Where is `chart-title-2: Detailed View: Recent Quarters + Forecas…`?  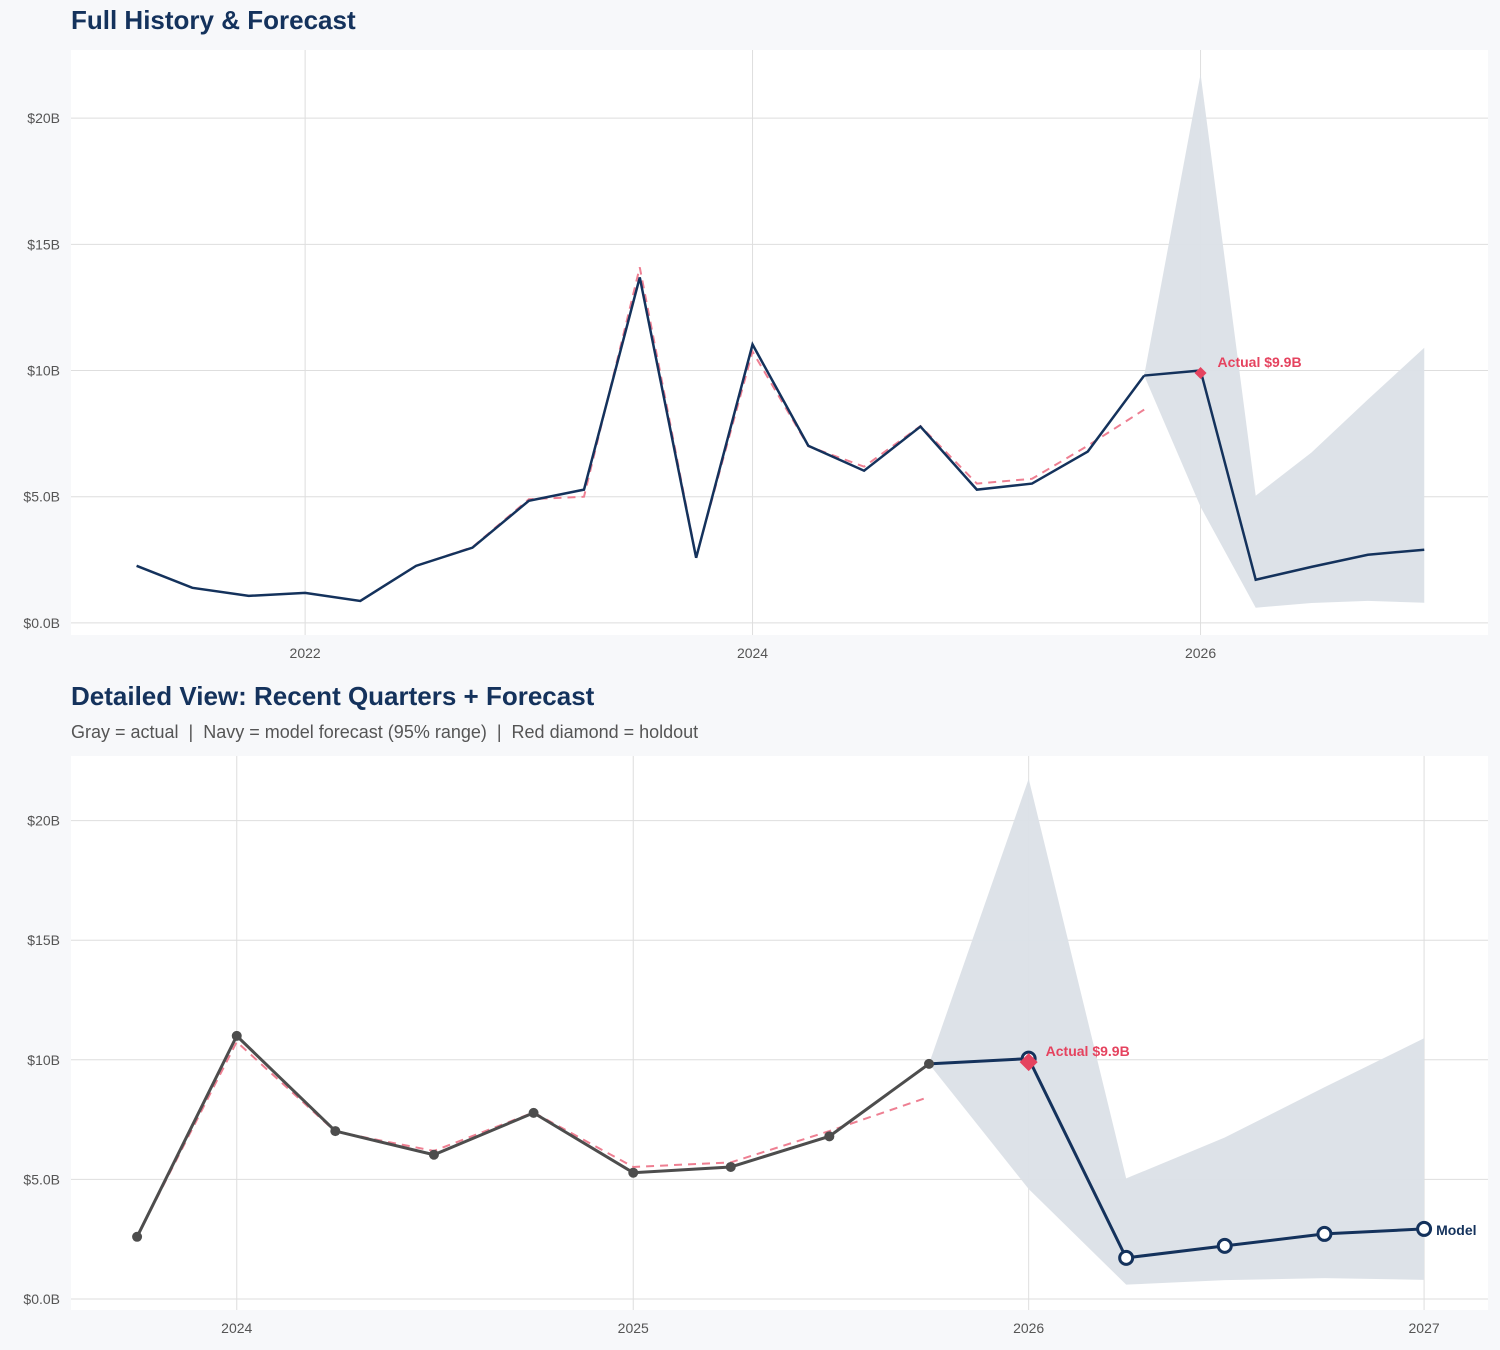
chart-title-2: Detailed View: Recent Quarters + Forecas… is located at coordinates (333, 696).